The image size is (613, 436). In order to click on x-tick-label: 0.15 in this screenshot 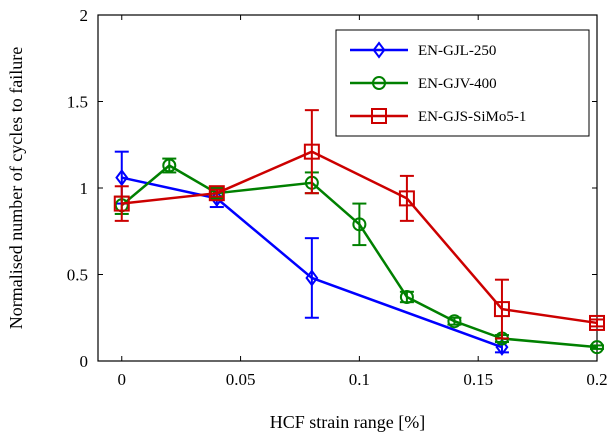, I will do `click(478, 379)`.